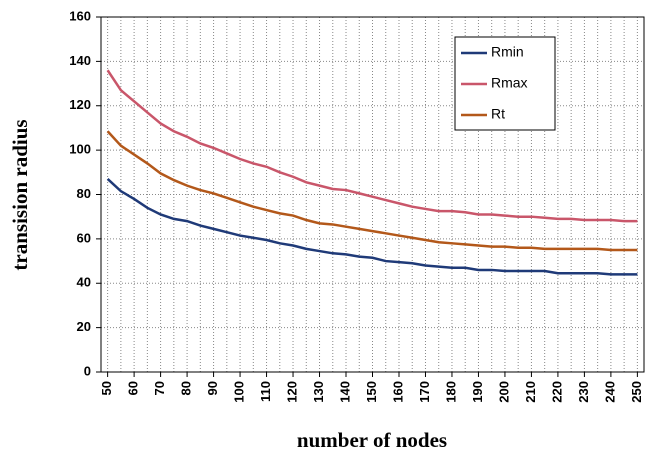 Image resolution: width=651 pixels, height=459 pixels. Describe the element at coordinates (80, 15) in the screenshot. I see `y-tick-label: 160` at that location.